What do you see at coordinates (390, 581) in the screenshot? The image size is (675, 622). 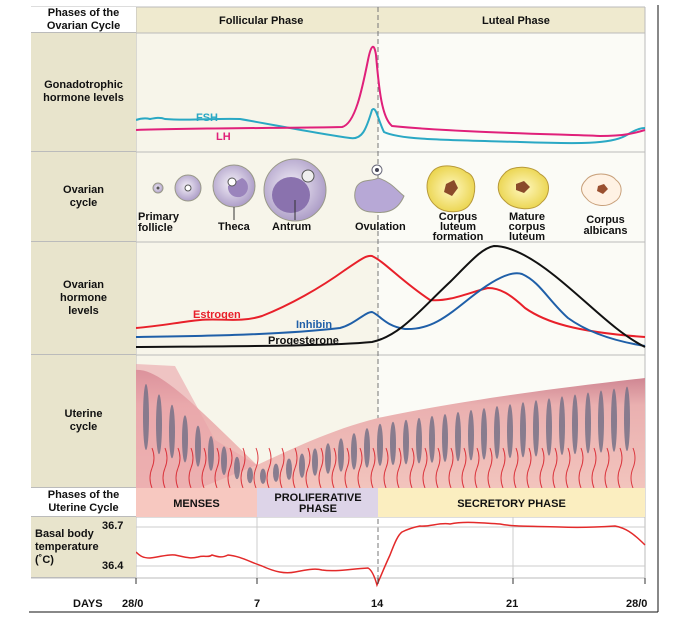 I see `axis-ticks` at bounding box center [390, 581].